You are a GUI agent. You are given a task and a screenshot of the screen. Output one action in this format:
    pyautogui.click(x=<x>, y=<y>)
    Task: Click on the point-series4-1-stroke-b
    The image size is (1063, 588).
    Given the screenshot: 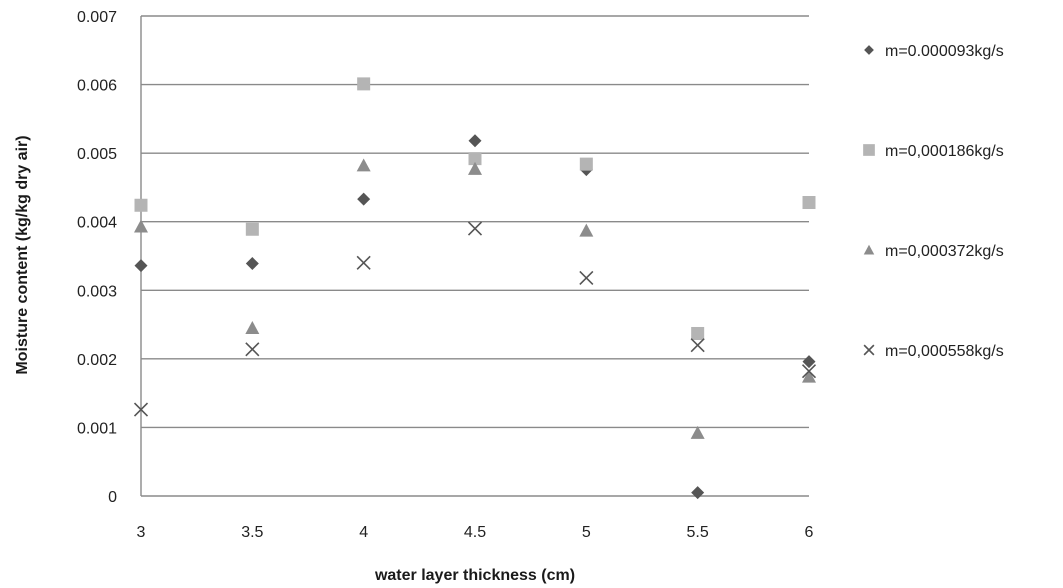 What is the action you would take?
    pyautogui.click(x=252, y=349)
    